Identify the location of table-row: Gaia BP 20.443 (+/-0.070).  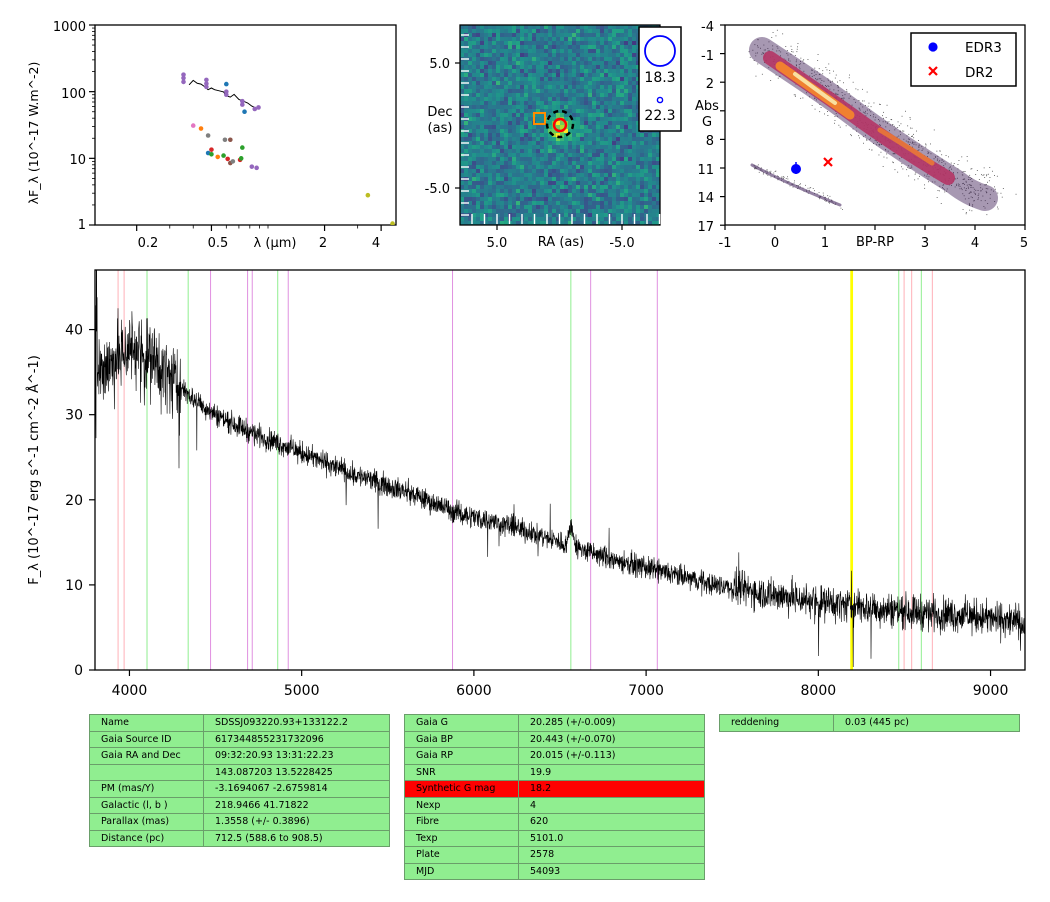
(554, 739).